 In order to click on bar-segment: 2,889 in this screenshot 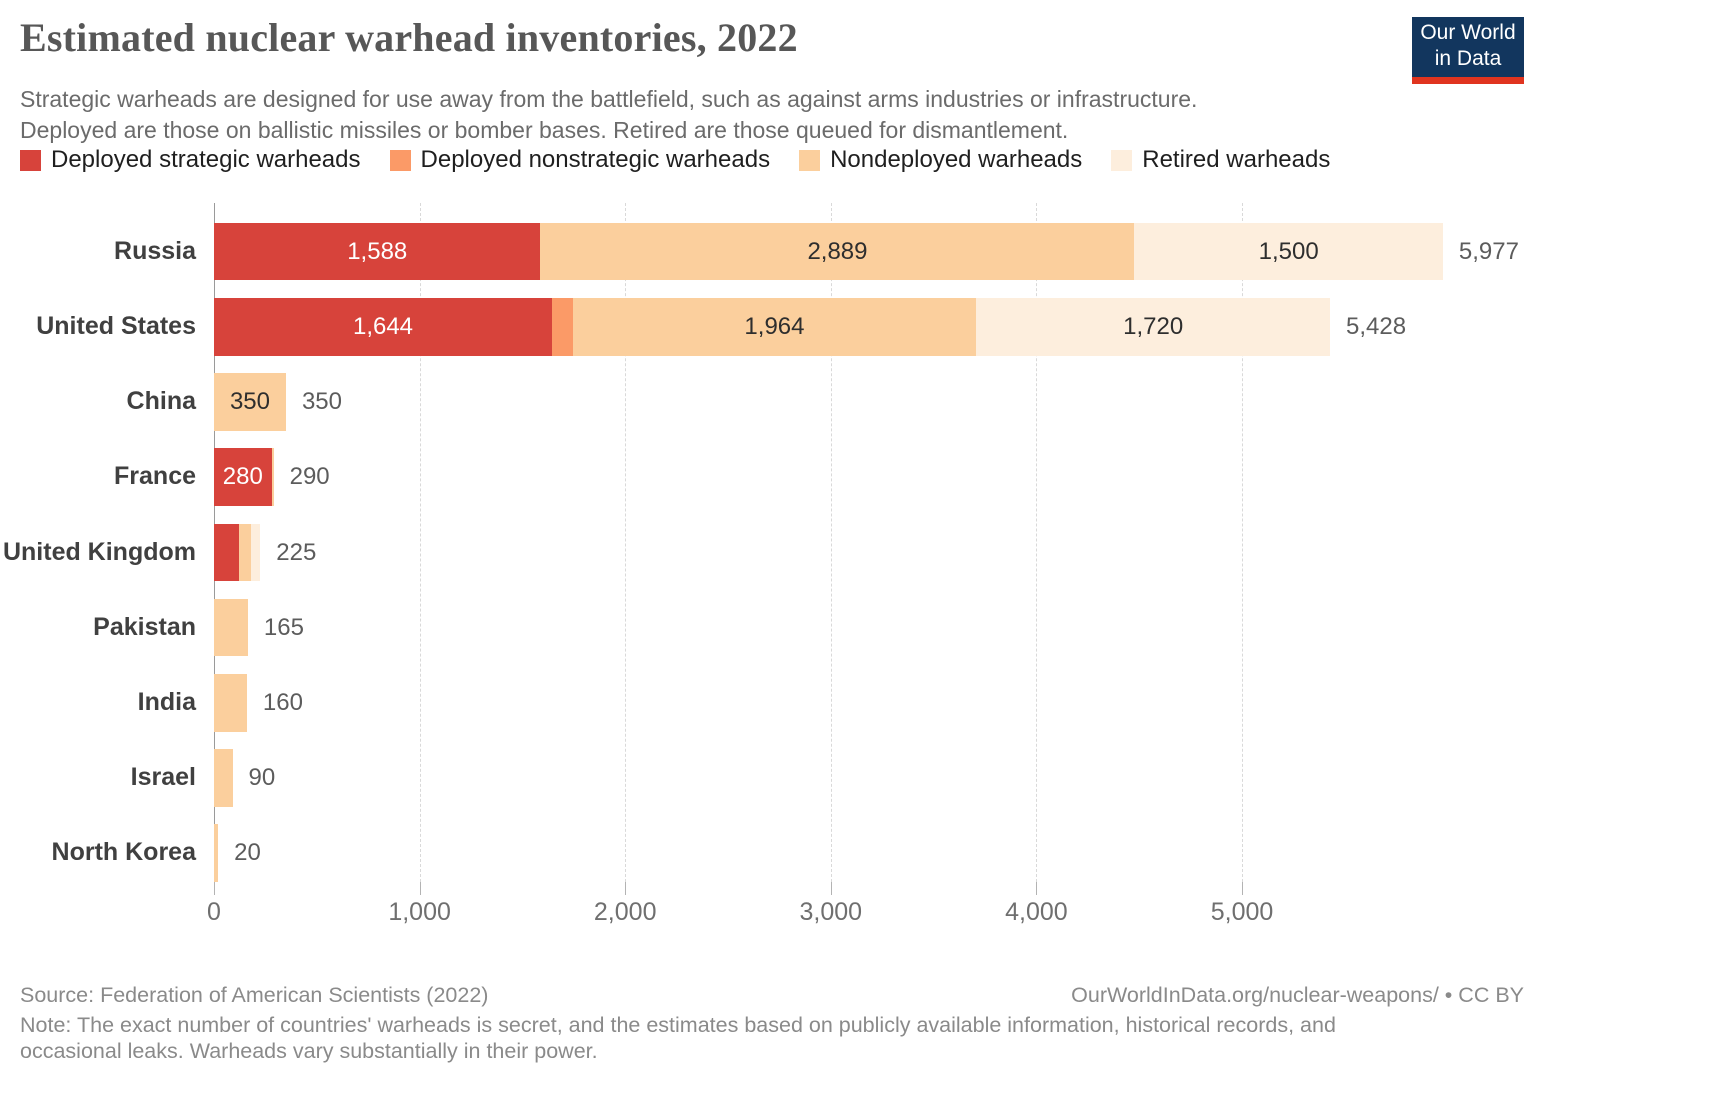, I will do `click(837, 251)`.